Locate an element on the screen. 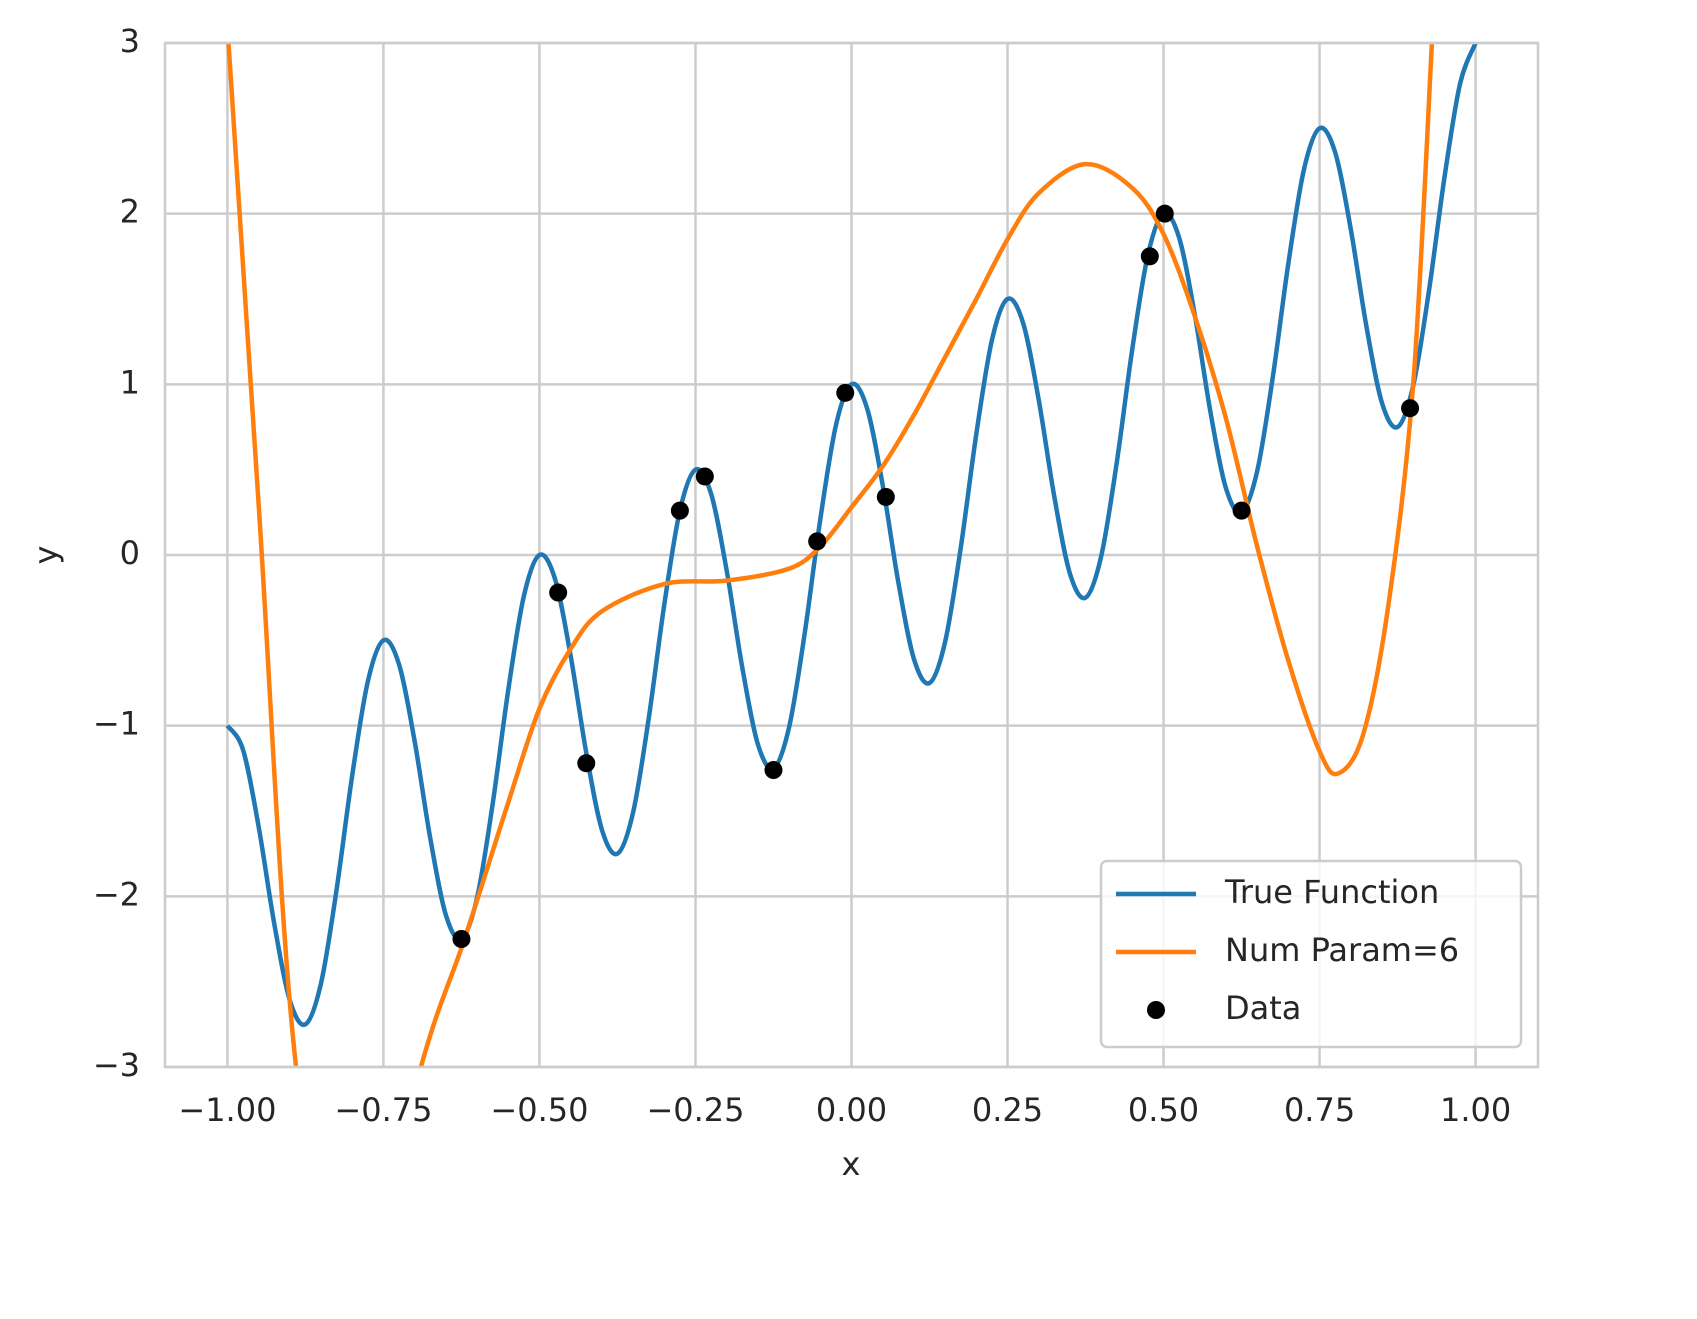 The height and width of the screenshot is (1319, 1697). x-tick-label: 0.50 is located at coordinates (1163, 1110).